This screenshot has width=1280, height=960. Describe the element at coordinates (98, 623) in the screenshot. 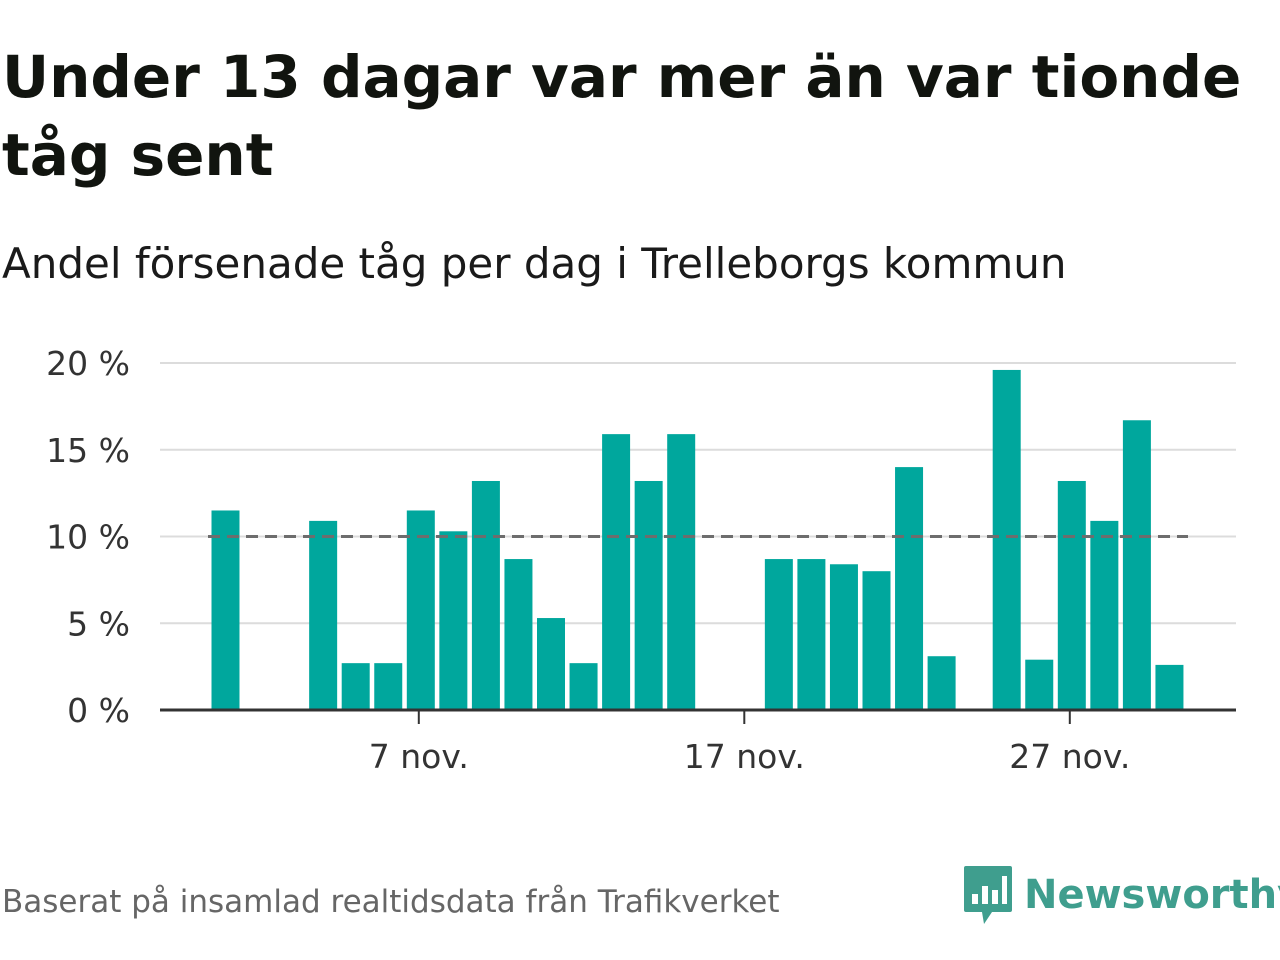

I see `y-tick-label: 5 %` at that location.